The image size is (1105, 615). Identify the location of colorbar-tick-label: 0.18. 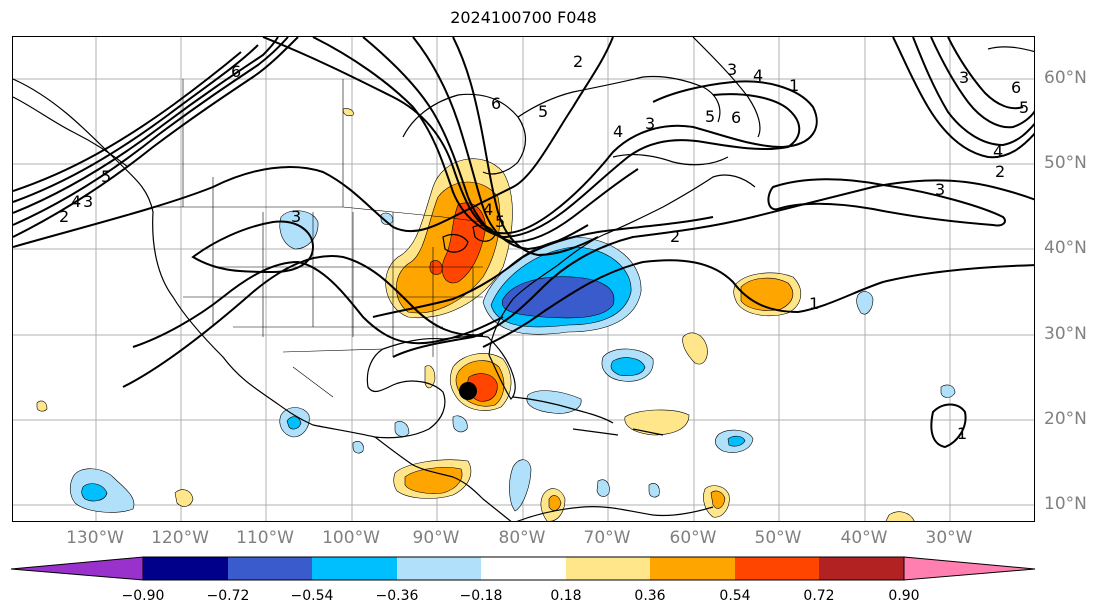
(566, 596).